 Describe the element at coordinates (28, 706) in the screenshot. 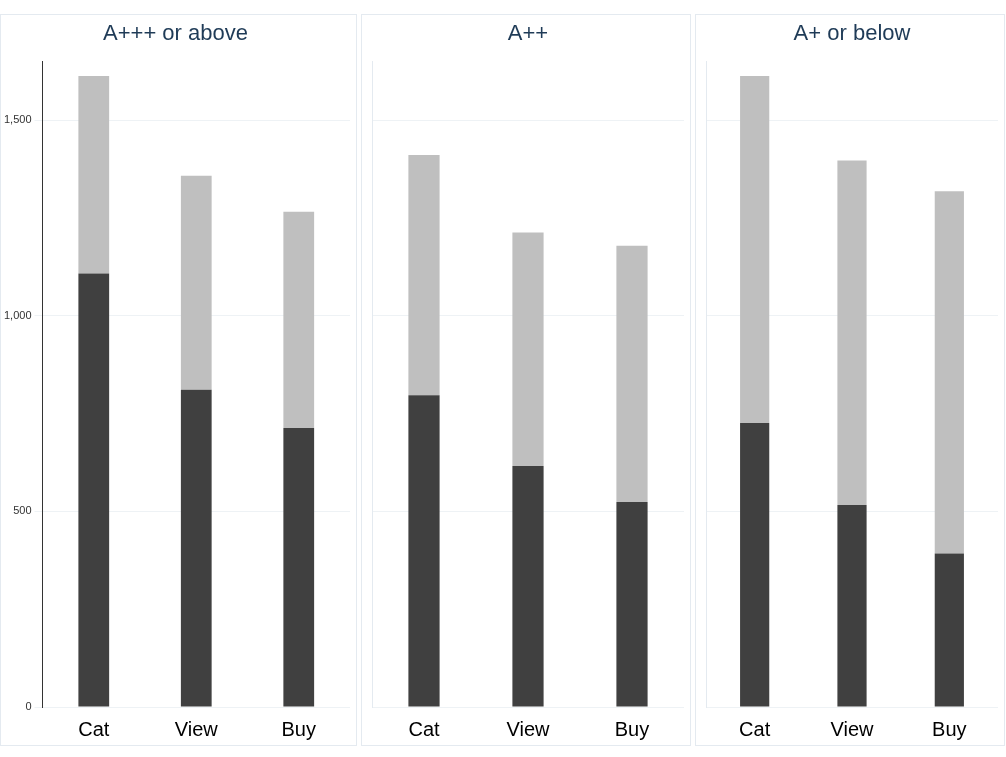

I see `y-tick-label: 0` at that location.